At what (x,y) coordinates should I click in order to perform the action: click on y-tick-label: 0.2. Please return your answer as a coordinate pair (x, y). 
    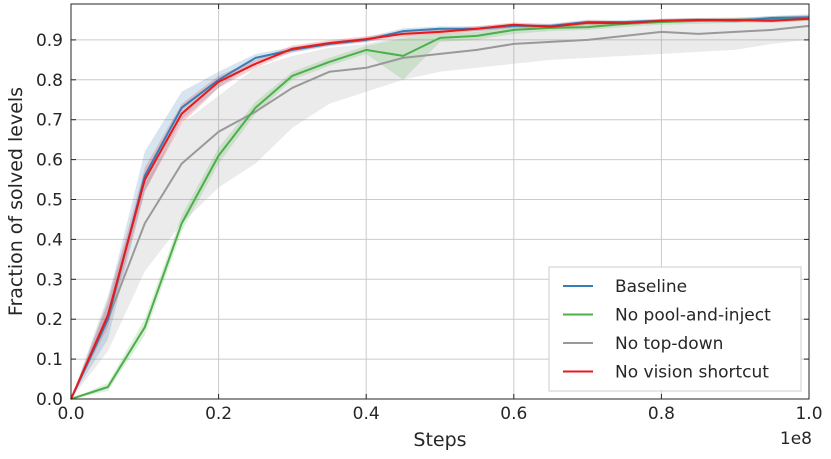
    Looking at the image, I should click on (49, 320).